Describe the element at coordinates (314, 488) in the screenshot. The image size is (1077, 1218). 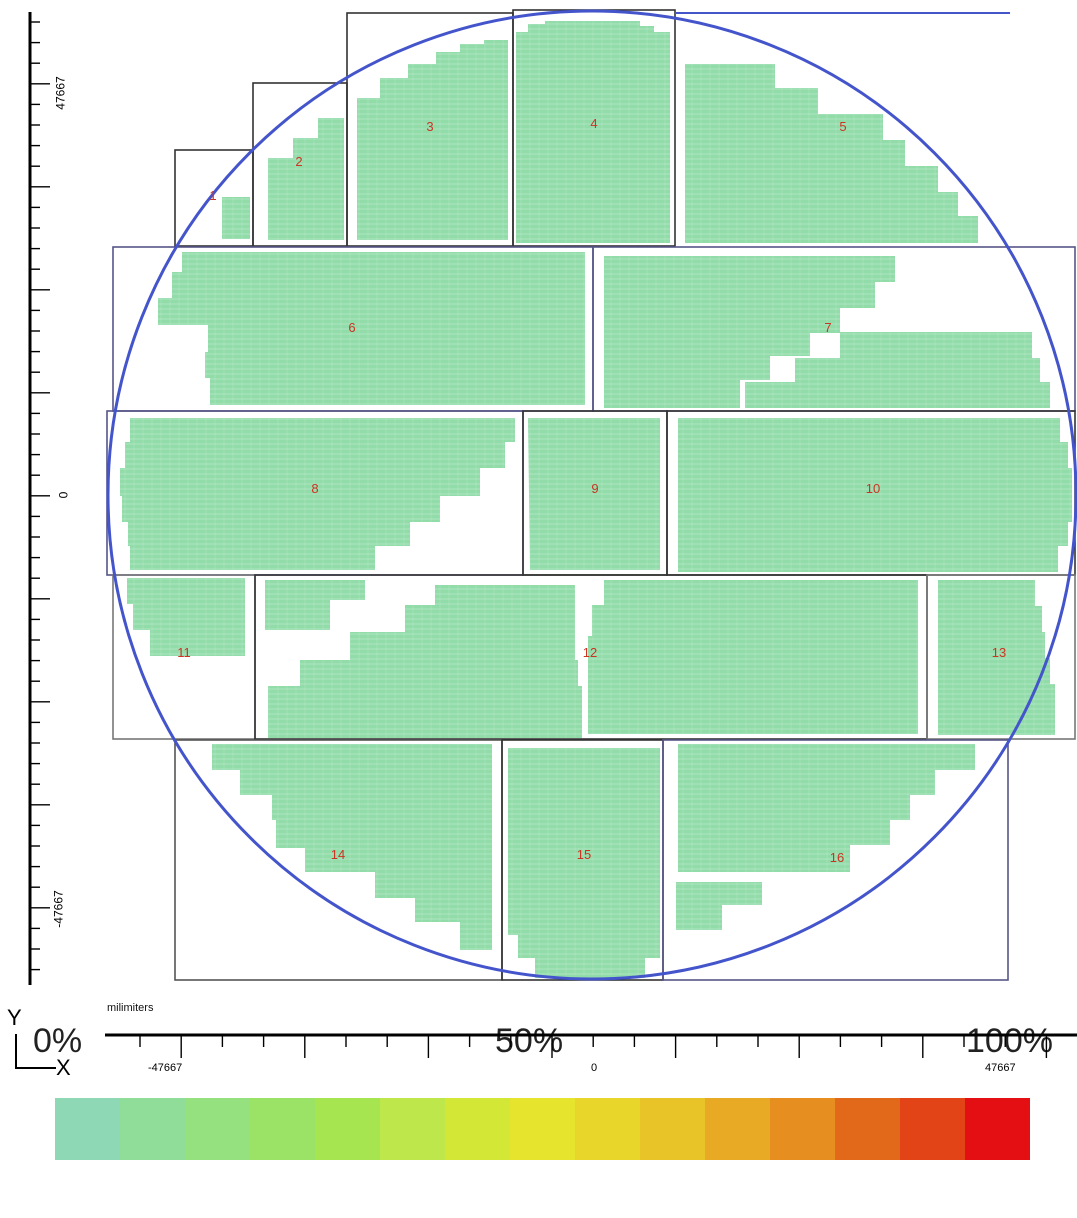
I see `field-label-8: 8` at that location.